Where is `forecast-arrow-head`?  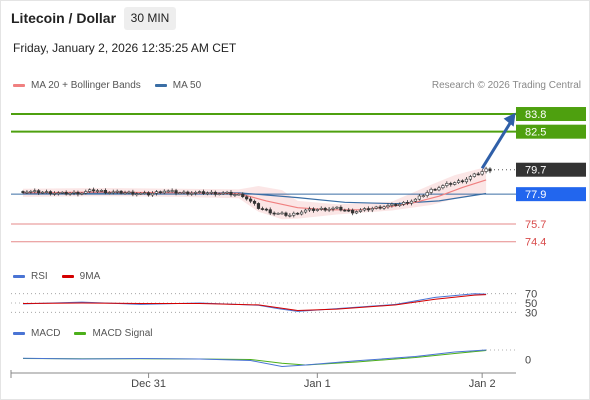 forecast-arrow-head is located at coordinates (509, 119).